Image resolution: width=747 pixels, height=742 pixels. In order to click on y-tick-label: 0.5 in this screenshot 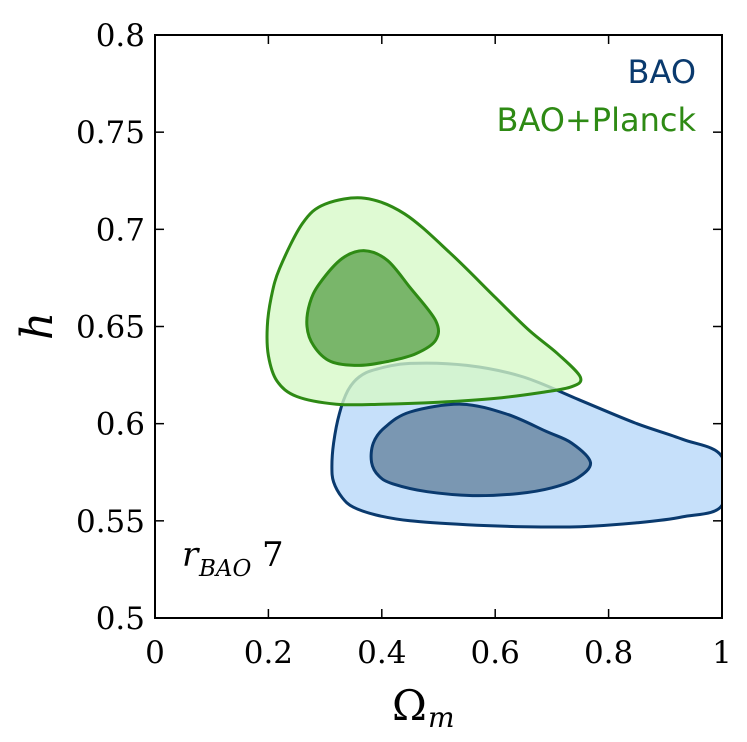, I will do `click(120, 619)`.